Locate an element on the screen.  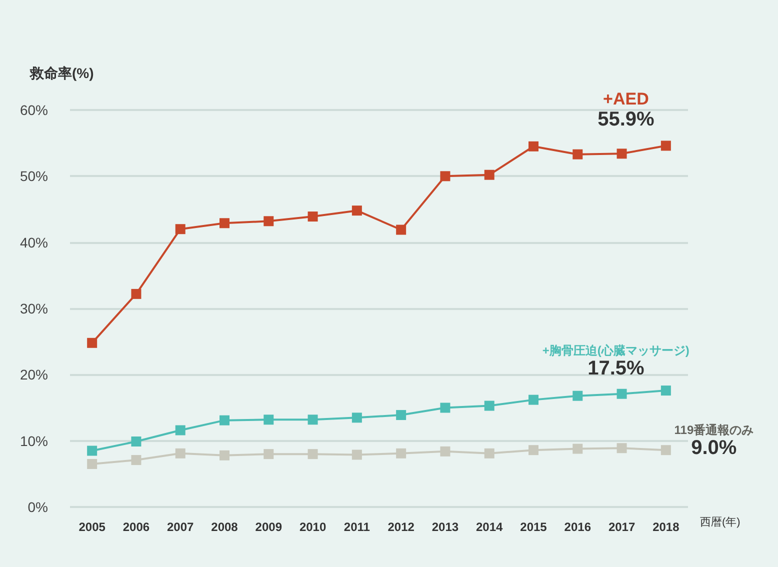
annotation: 55.9% is located at coordinates (626, 119).